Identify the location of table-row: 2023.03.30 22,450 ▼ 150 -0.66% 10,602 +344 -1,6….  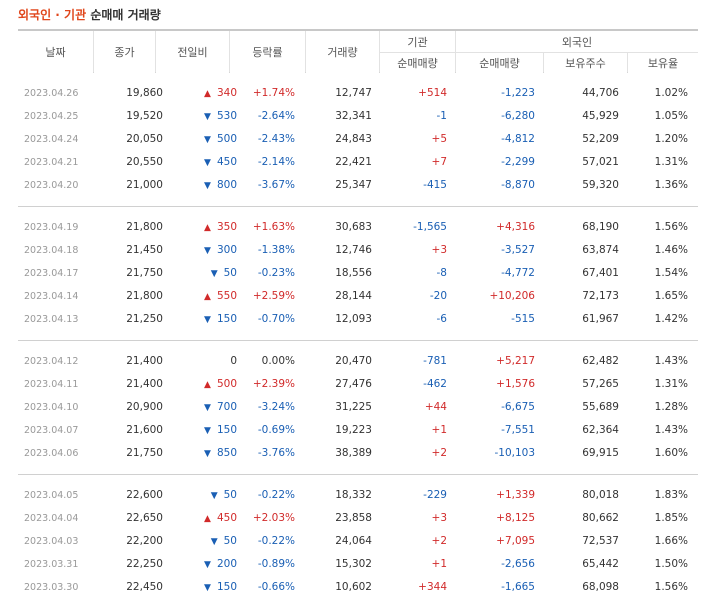
(358, 587).